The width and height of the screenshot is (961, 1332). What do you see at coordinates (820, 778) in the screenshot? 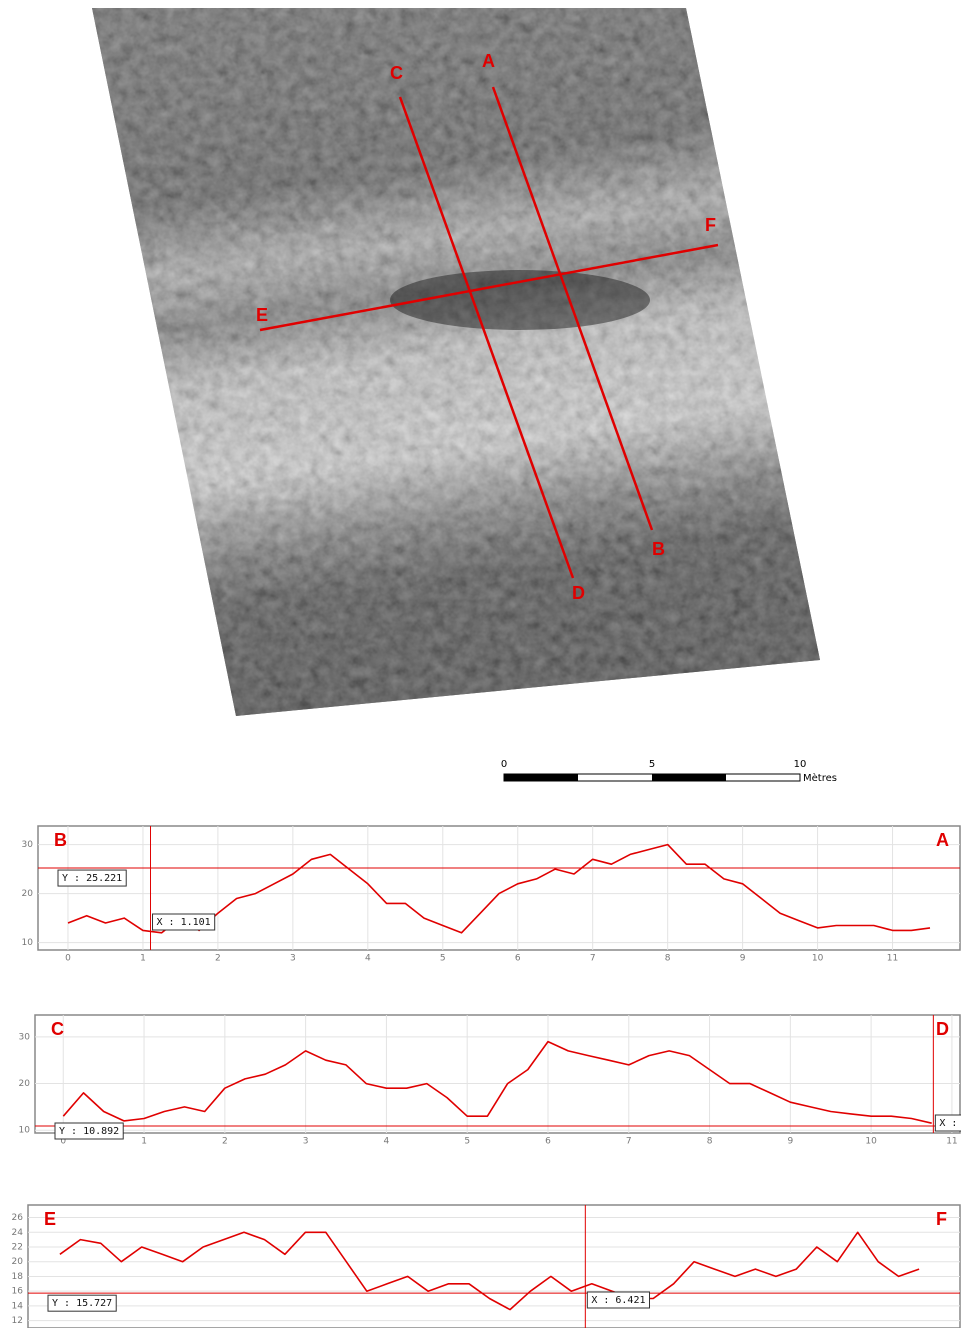
I see `scale-unit: Mètres` at bounding box center [820, 778].